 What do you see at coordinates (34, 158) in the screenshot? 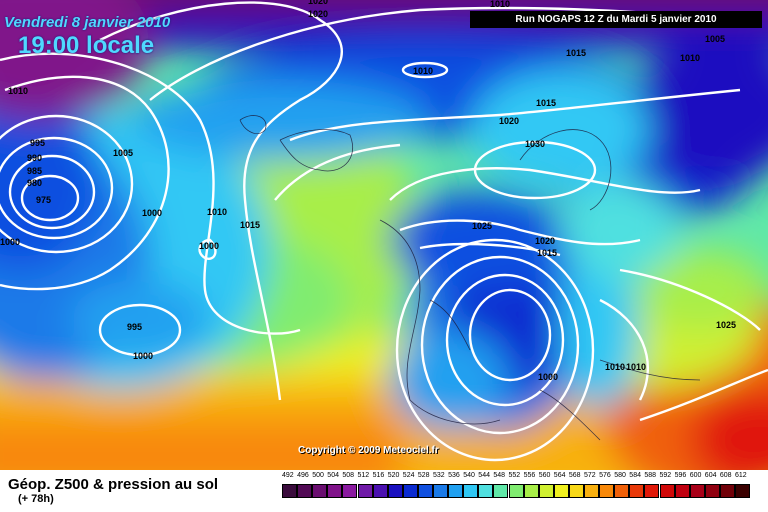
I see `isobar-label: 990` at bounding box center [34, 158].